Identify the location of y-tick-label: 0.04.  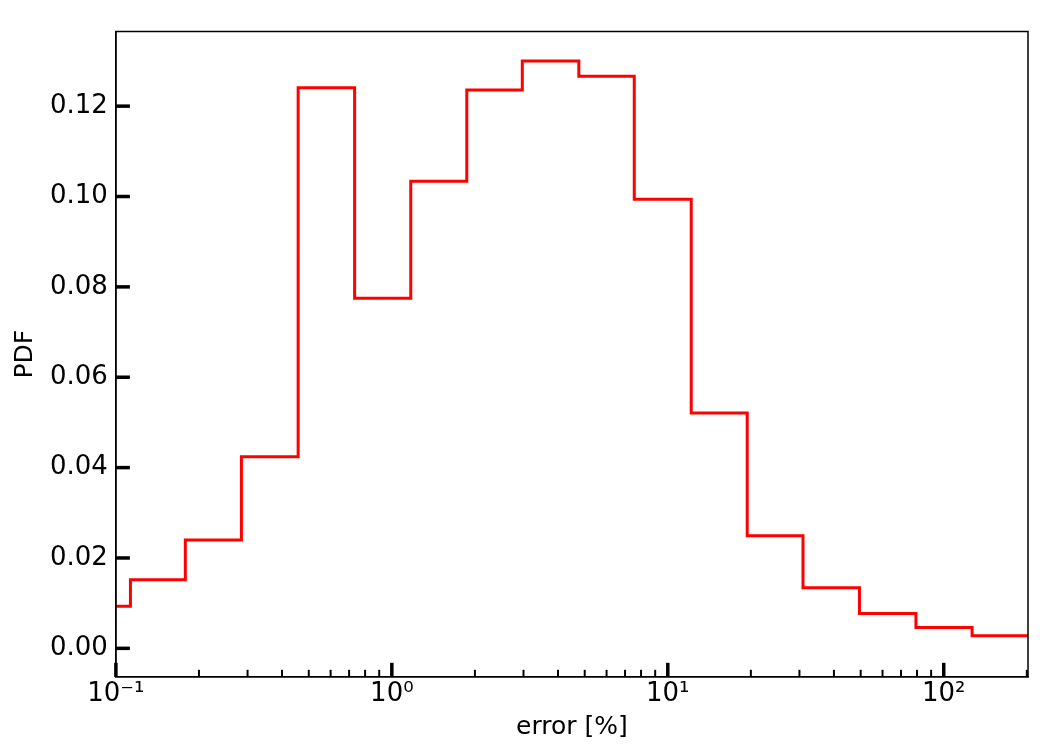
(79, 465).